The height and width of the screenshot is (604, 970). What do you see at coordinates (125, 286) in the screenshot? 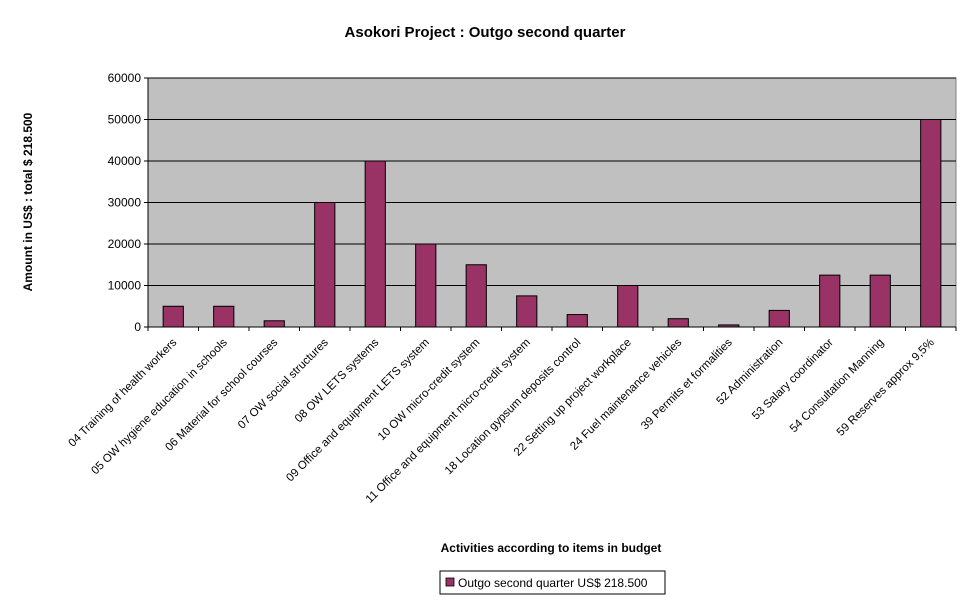
I see `y-tick-label: 10000` at bounding box center [125, 286].